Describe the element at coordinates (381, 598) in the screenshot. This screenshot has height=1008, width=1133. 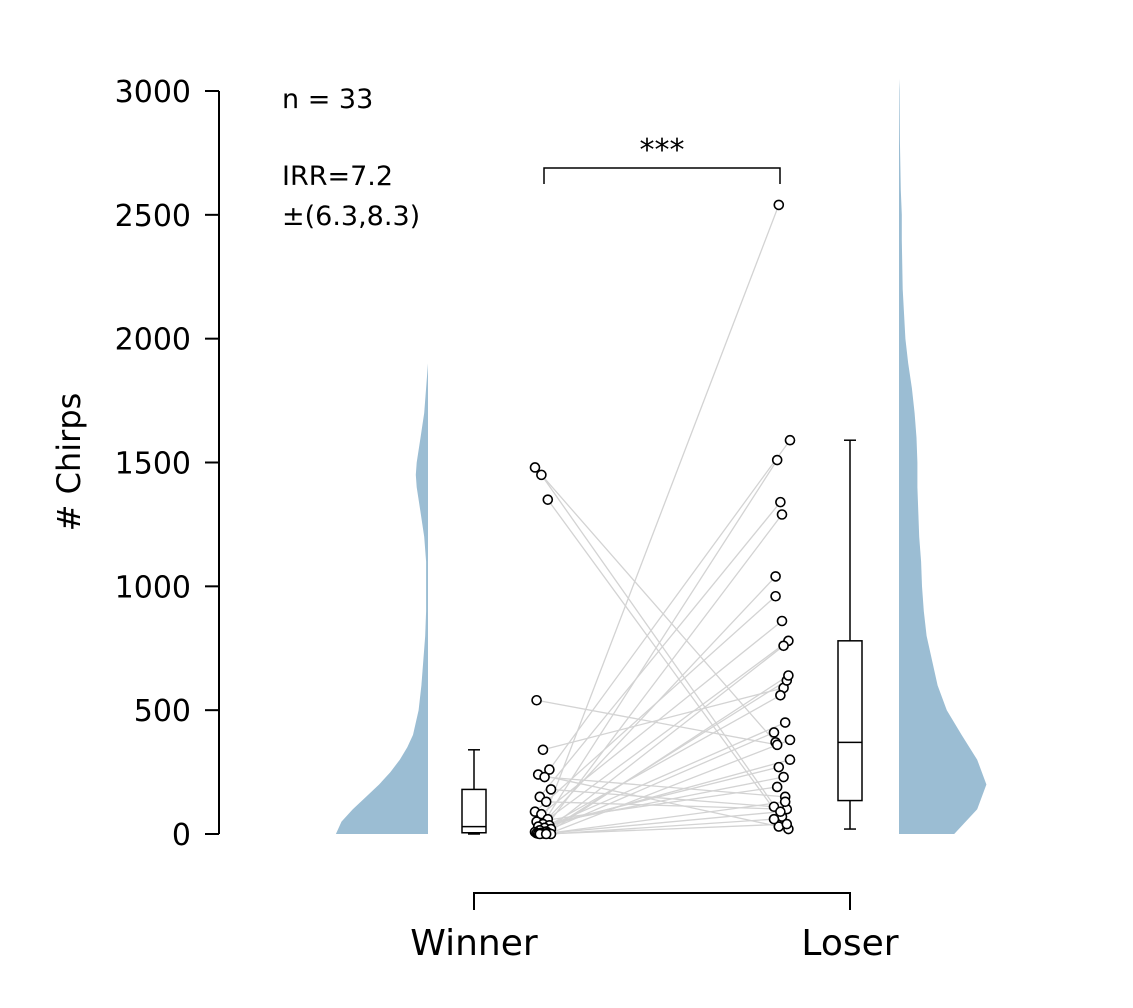
I see `violin-winner` at that location.